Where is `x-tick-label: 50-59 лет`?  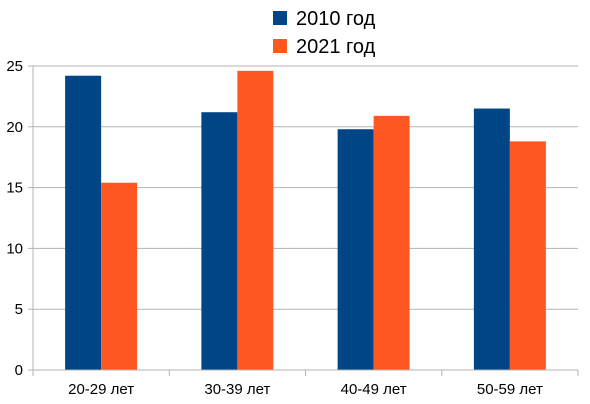
x-tick-label: 50-59 лет is located at coordinates (510, 389).